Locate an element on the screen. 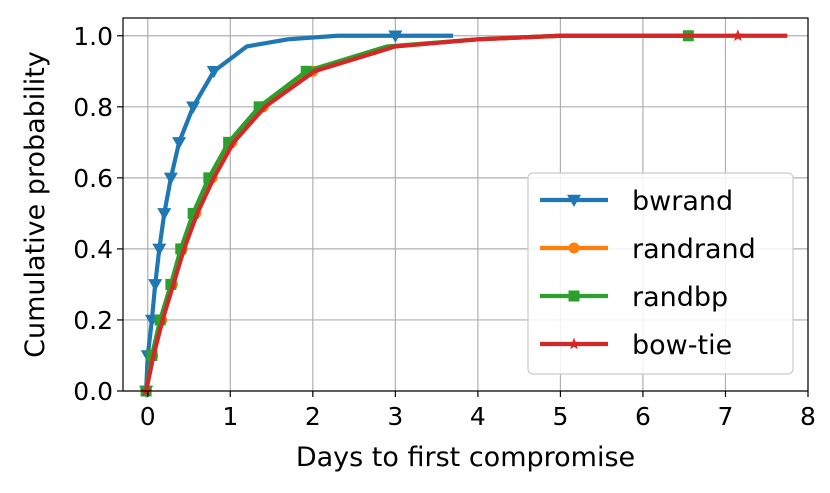 This screenshot has width=830, height=493. y-tick-label: 0.4 is located at coordinates (93, 249).